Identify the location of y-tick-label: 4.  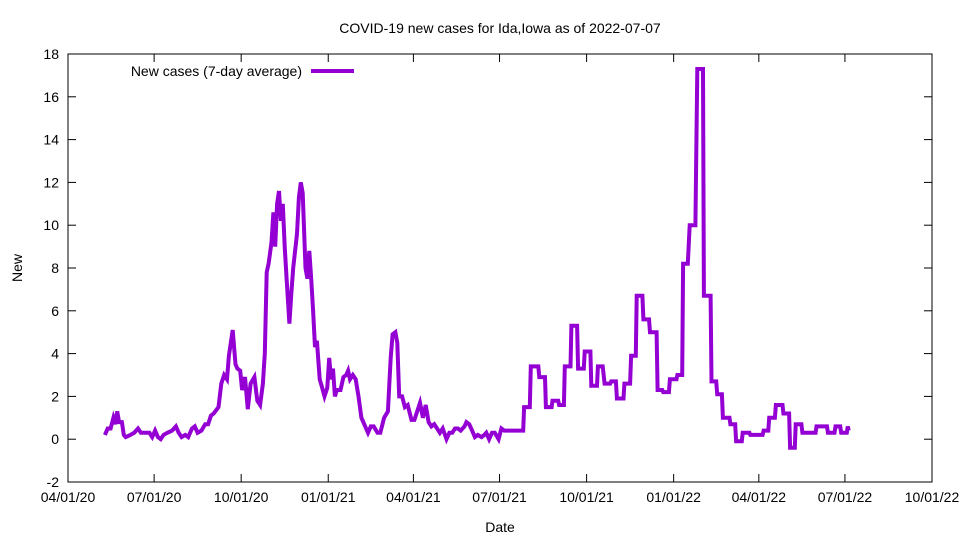
(55, 354).